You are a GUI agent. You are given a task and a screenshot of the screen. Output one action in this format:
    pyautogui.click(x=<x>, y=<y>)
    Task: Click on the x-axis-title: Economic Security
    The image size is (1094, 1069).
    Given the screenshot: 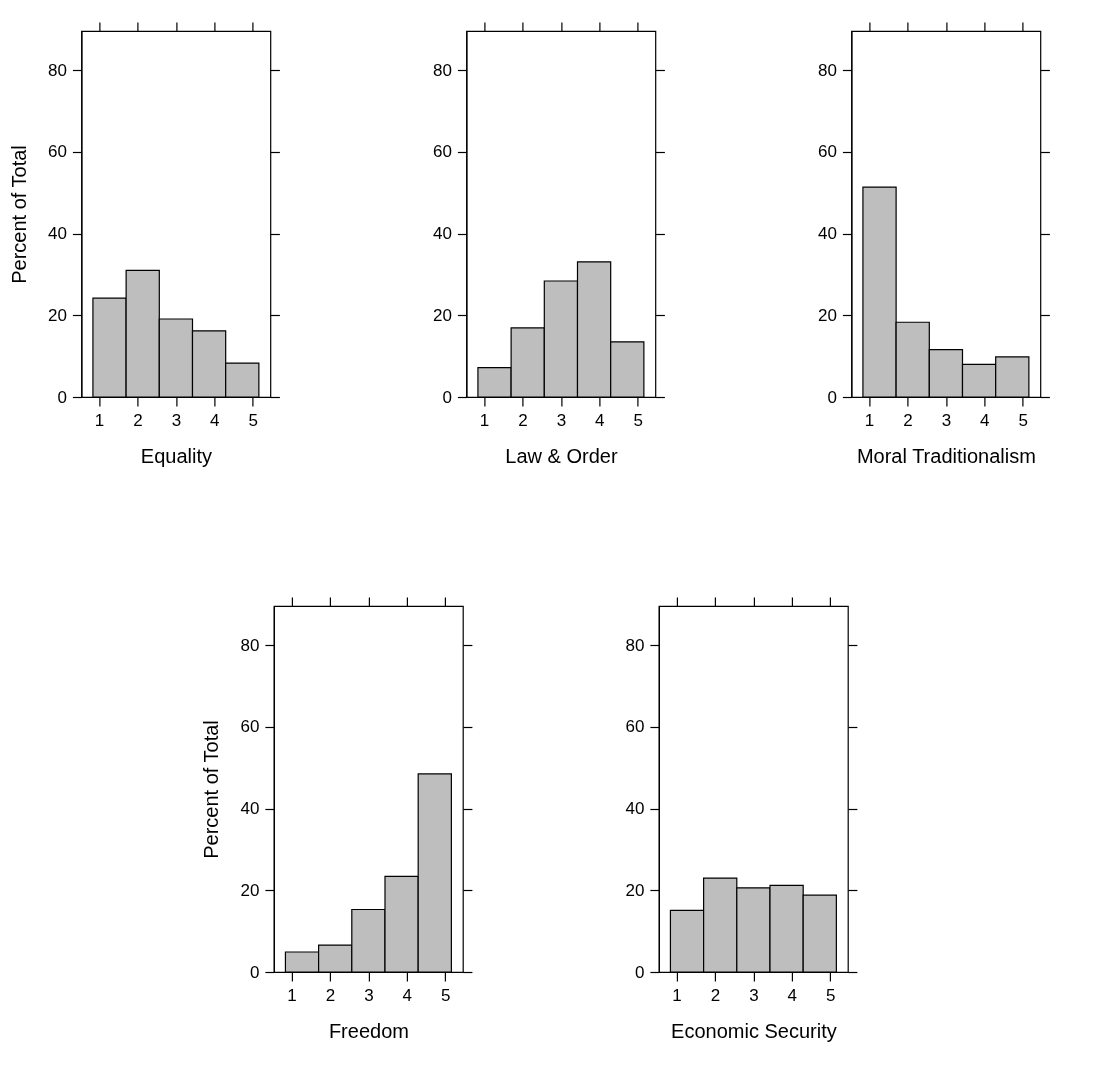 What is the action you would take?
    pyautogui.click(x=754, y=1030)
    